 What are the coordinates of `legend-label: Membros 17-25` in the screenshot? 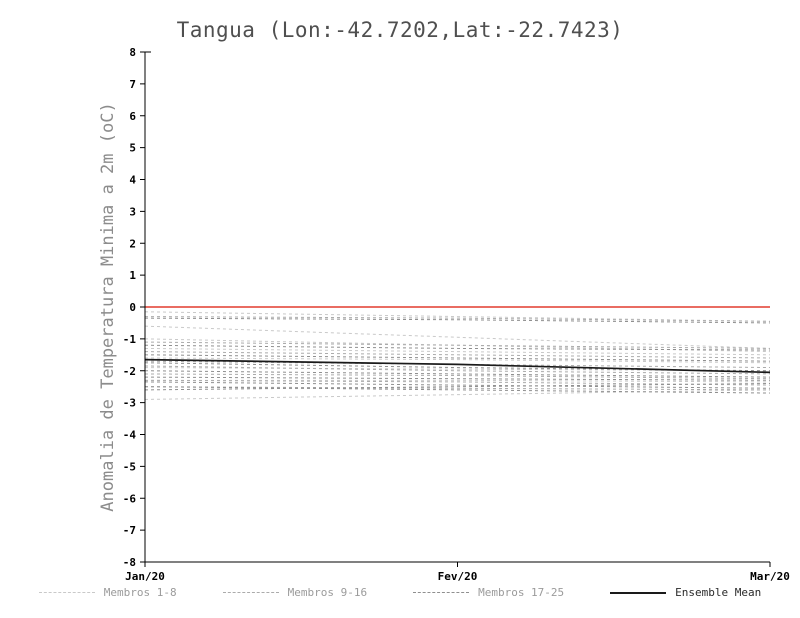 It's located at (521, 592).